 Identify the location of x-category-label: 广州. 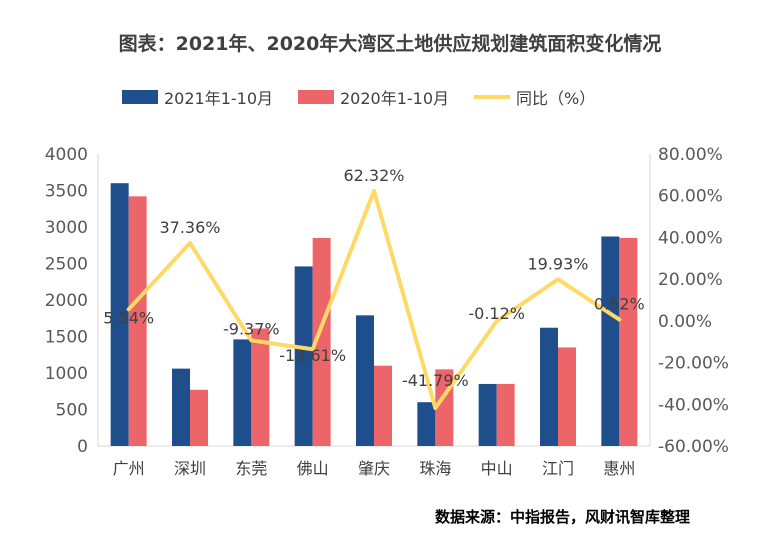
(129, 468).